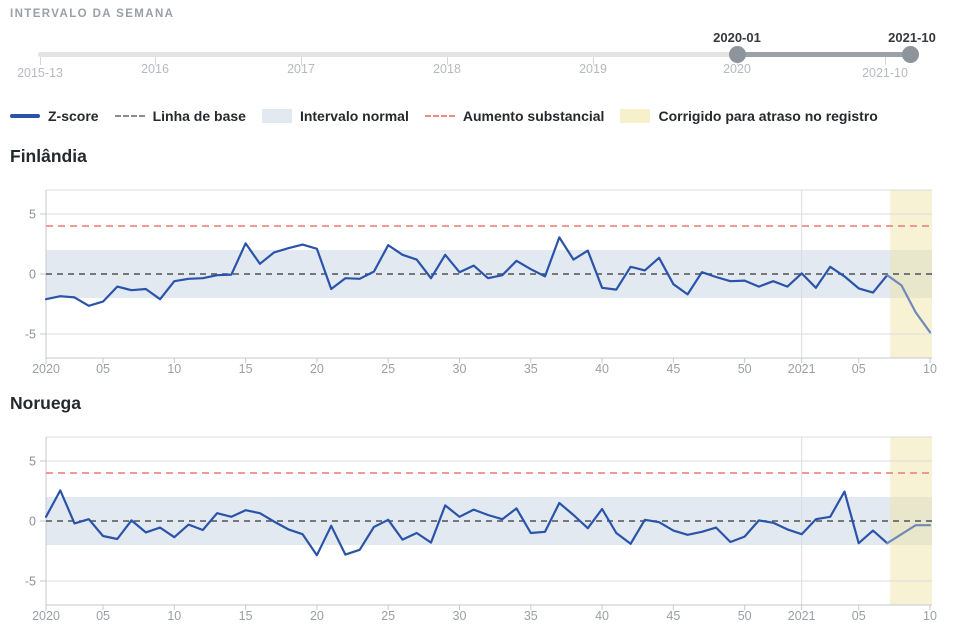  I want to click on chart-title-noruega: Noruega, so click(45, 403).